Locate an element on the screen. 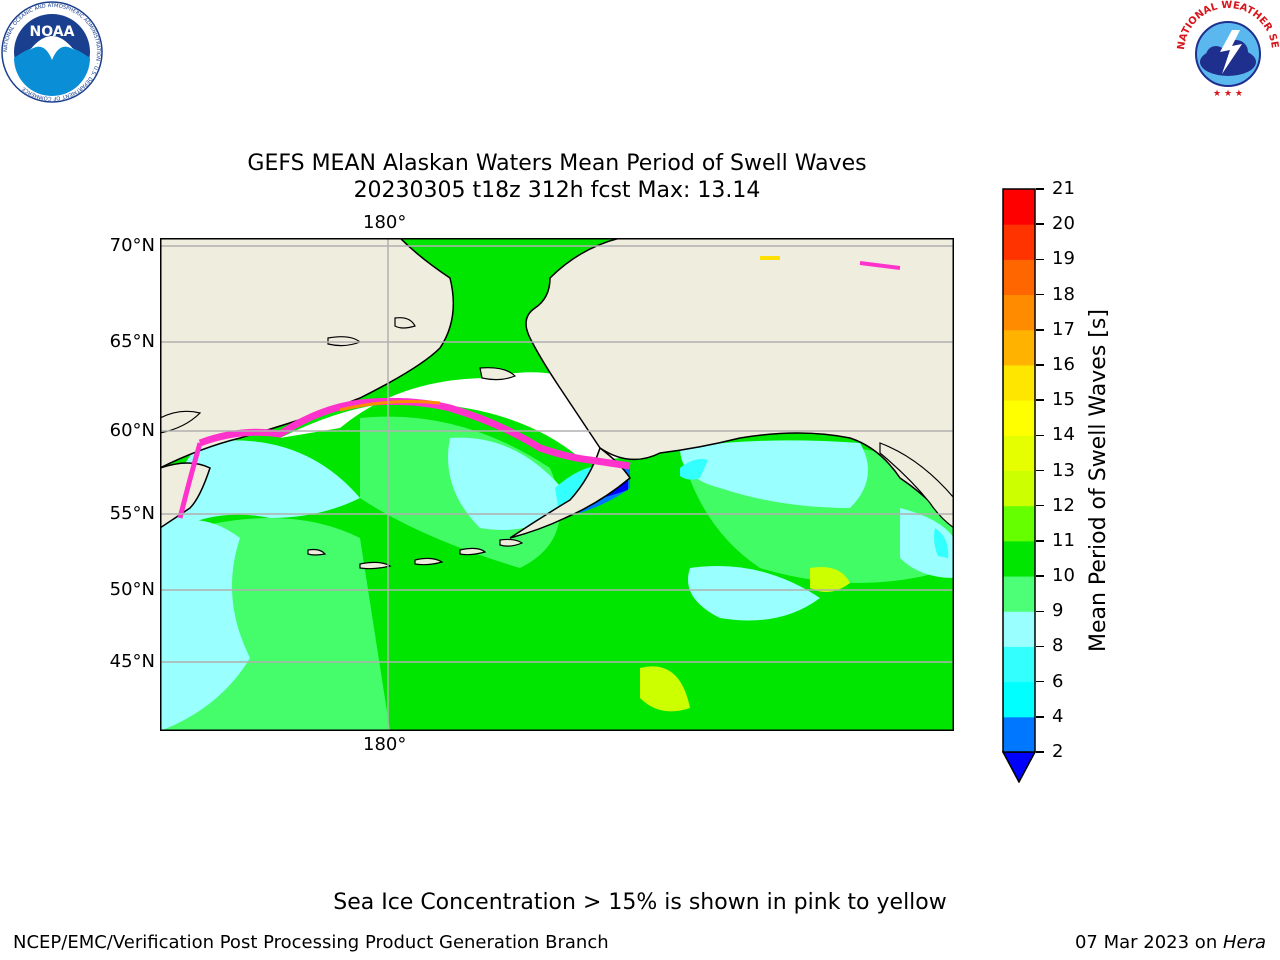 The height and width of the screenshot is (960, 1280). sea-ice-edge is located at coordinates (414, 433).